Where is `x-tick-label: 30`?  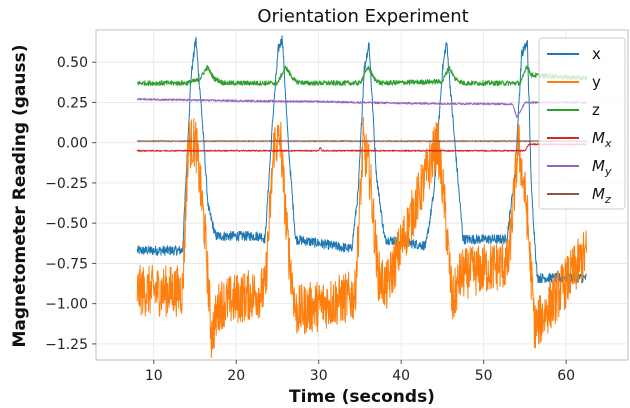 x-tick-label: 30 is located at coordinates (319, 376).